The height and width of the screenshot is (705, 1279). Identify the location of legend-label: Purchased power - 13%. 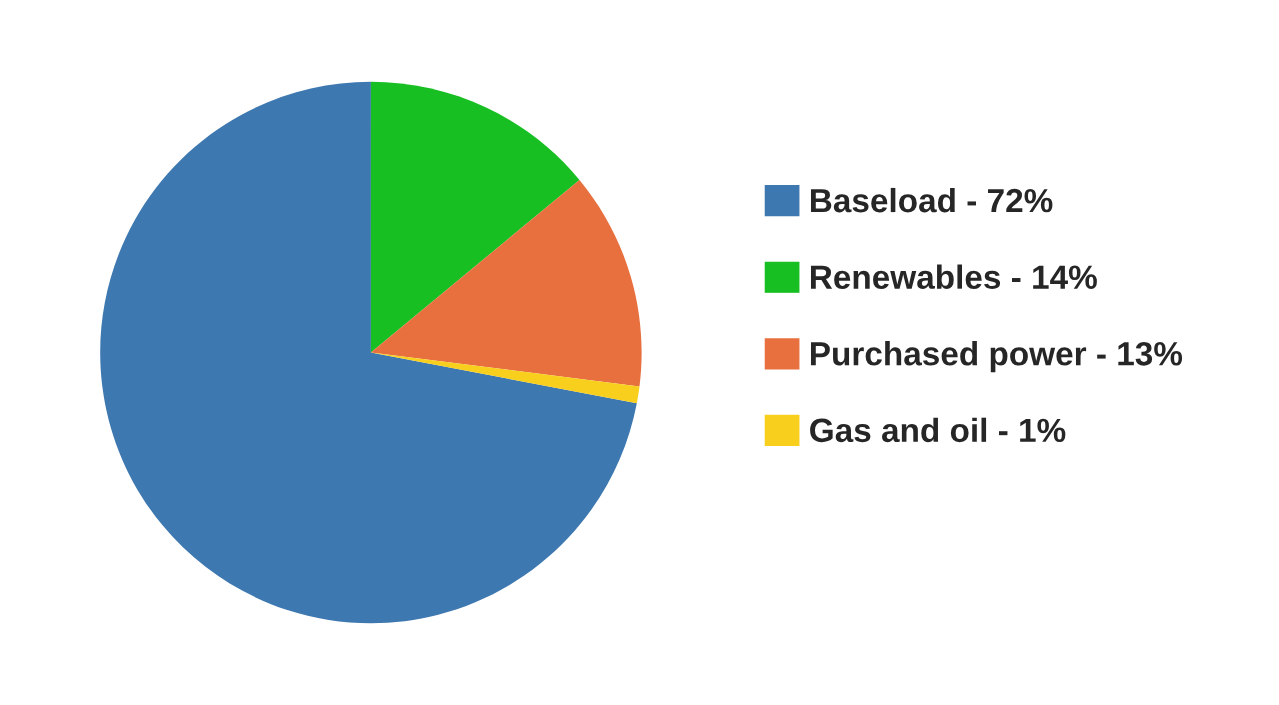
(996, 357).